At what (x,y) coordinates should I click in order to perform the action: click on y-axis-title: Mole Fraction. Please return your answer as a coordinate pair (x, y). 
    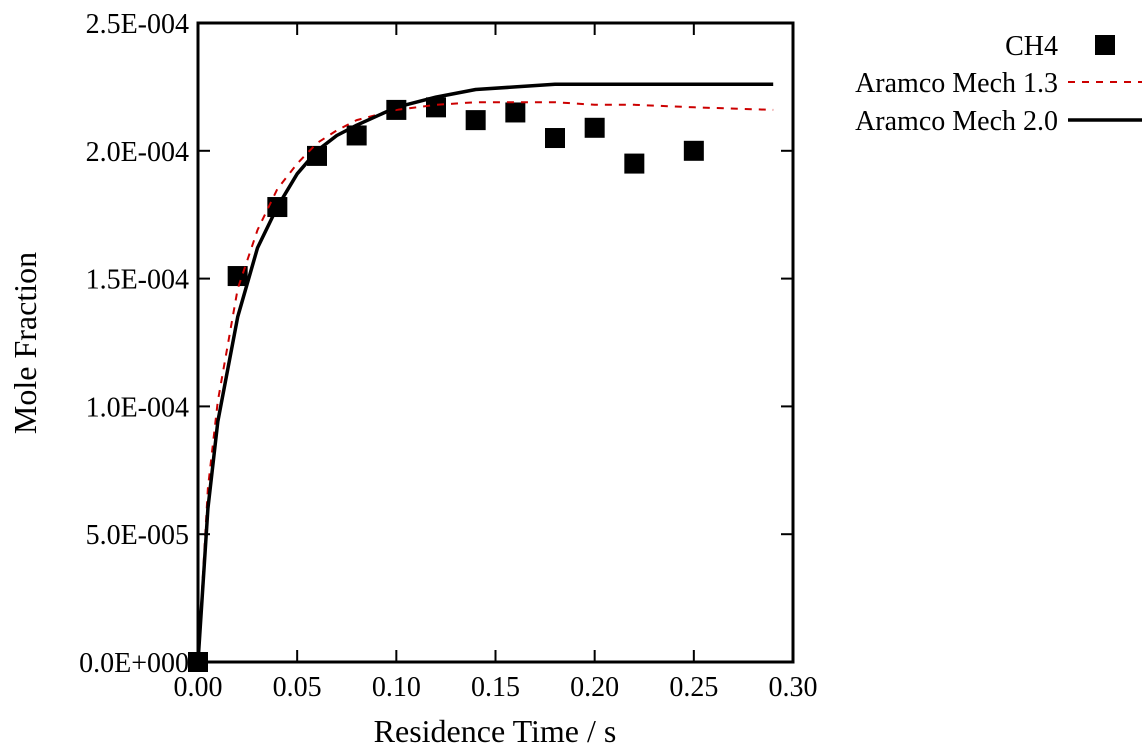
    Looking at the image, I should click on (25, 343).